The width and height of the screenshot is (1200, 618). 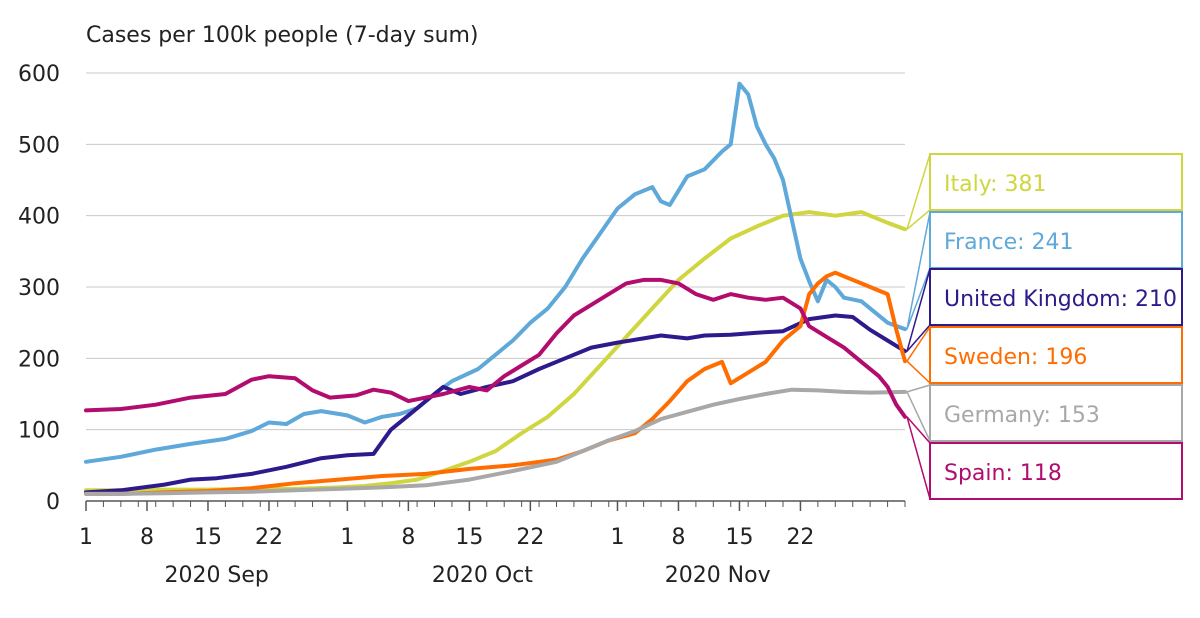 What do you see at coordinates (39, 145) in the screenshot?
I see `y-tick-label: 500` at bounding box center [39, 145].